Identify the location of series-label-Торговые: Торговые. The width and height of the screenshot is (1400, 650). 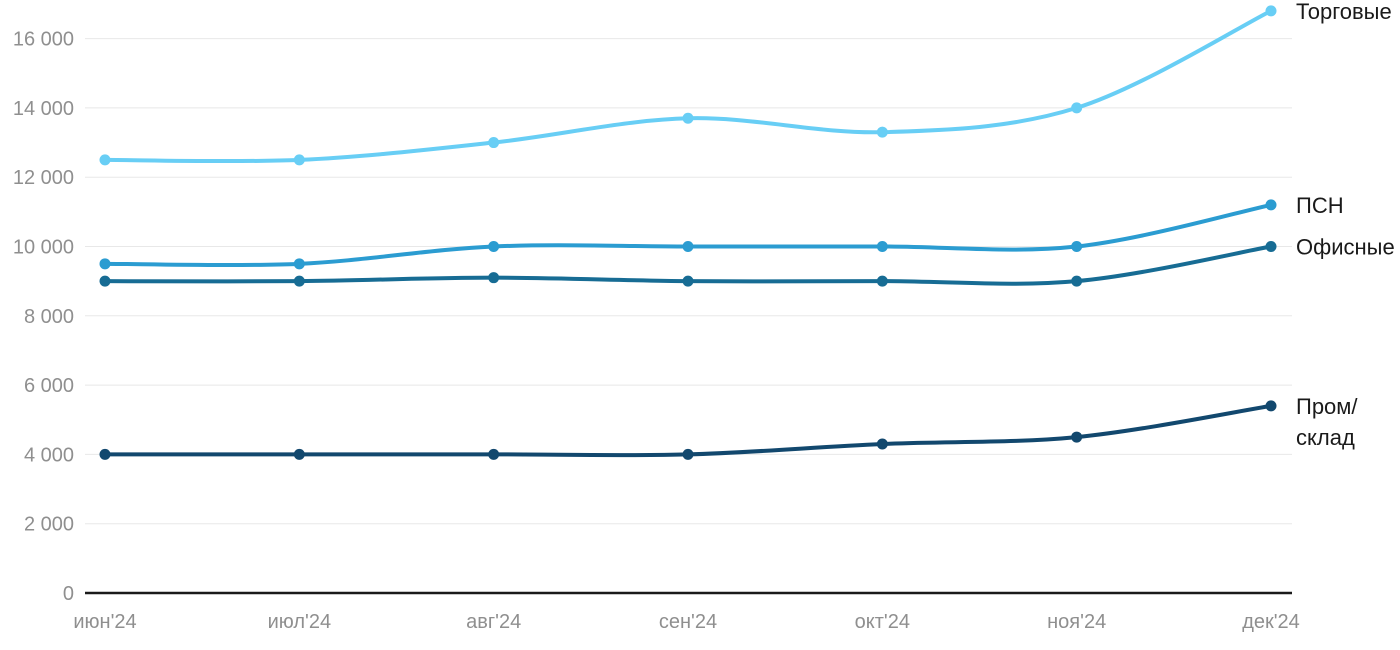
(1344, 12).